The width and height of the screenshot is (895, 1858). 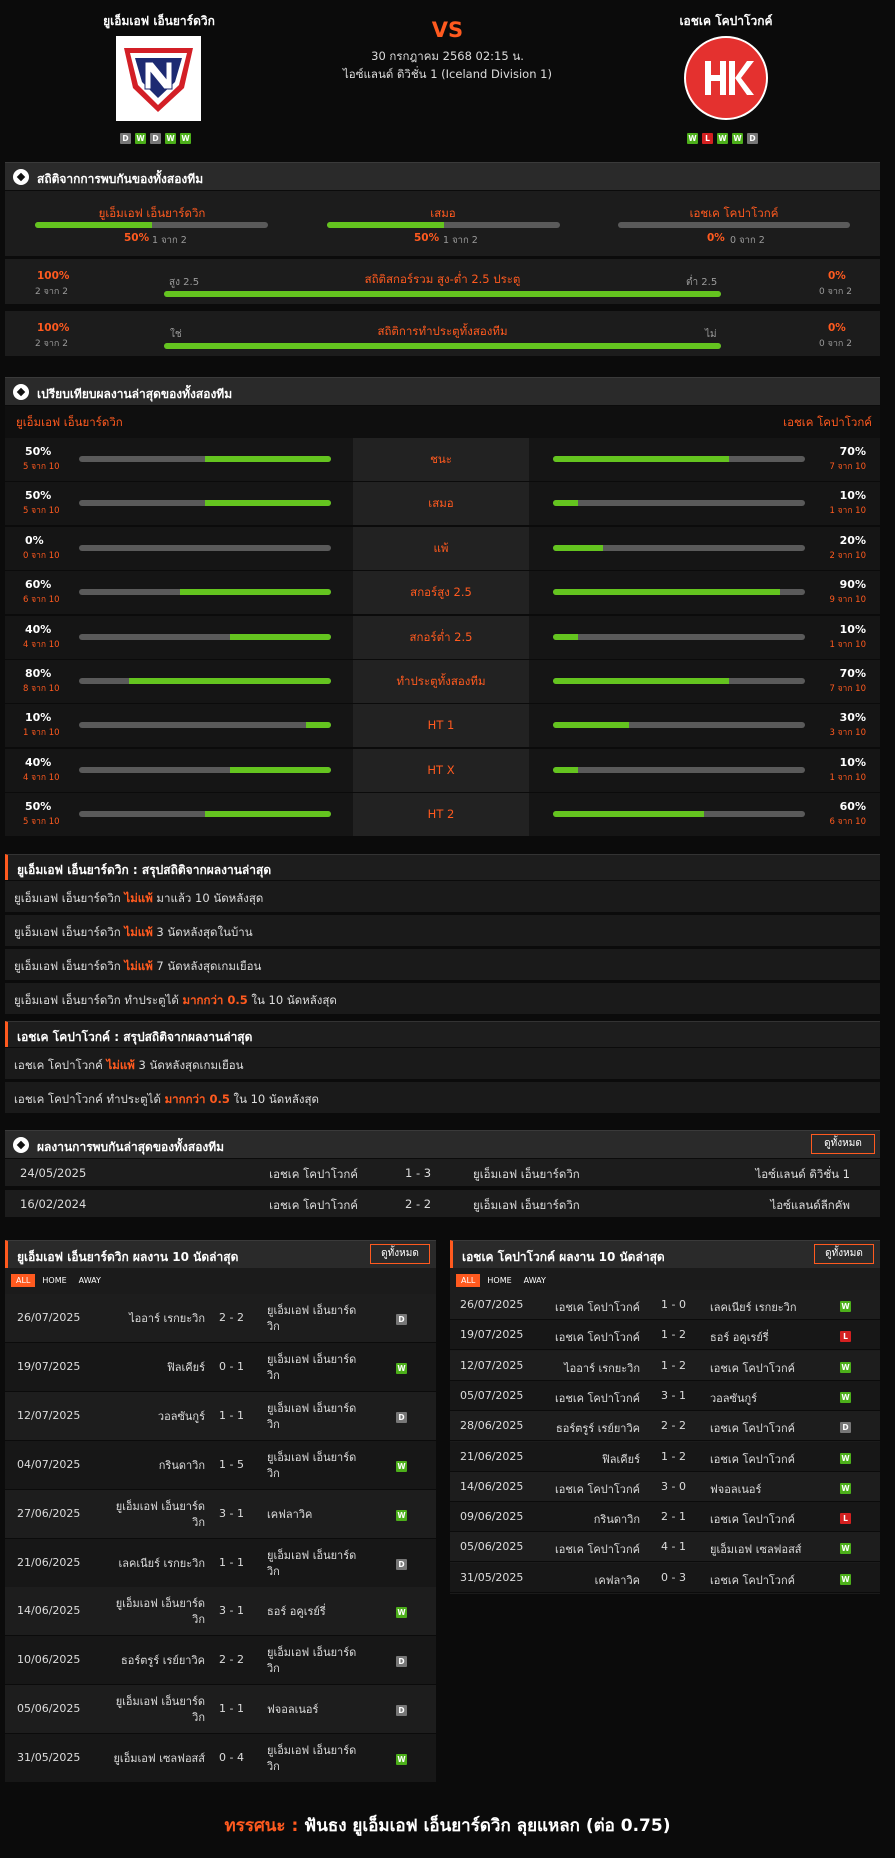 I want to click on away-team: เคฟลาวิค, so click(x=290, y=1514).